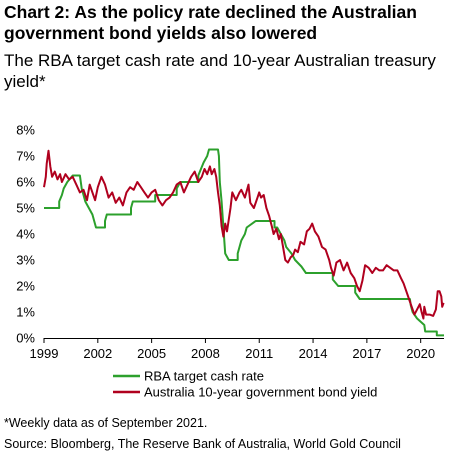 This screenshot has height=467, width=472. I want to click on y-tick-label: 4%, so click(25, 234).